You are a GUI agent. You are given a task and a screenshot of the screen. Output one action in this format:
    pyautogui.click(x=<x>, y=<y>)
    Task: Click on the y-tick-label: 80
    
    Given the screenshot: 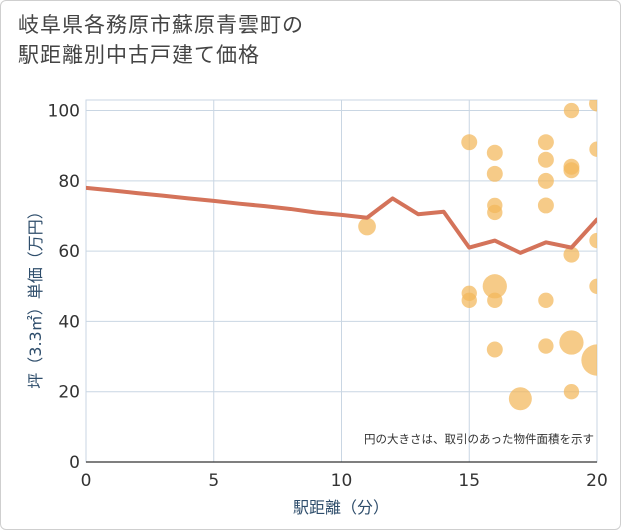 What is the action you would take?
    pyautogui.click(x=69, y=182)
    